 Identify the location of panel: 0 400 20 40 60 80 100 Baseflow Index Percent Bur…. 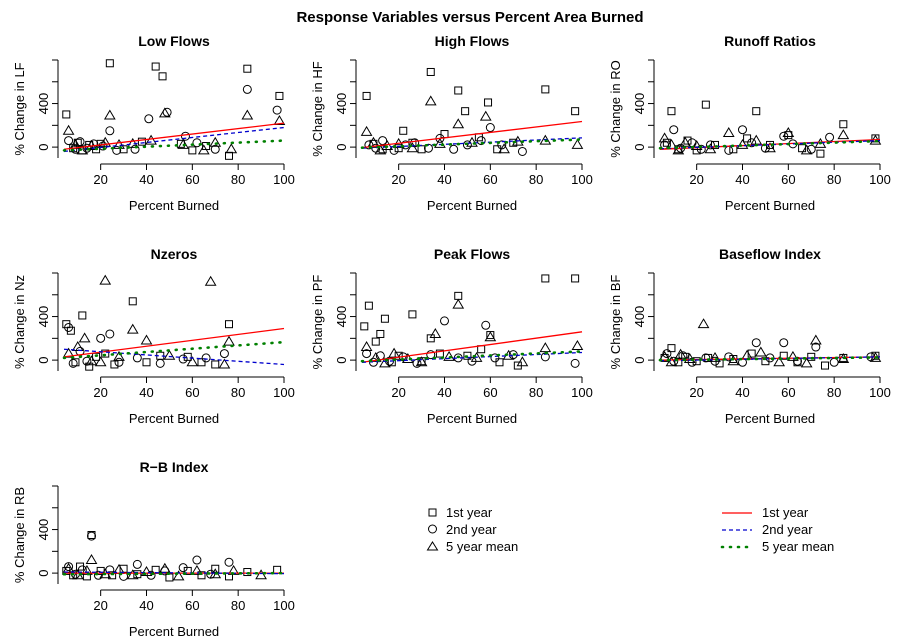
(749, 336).